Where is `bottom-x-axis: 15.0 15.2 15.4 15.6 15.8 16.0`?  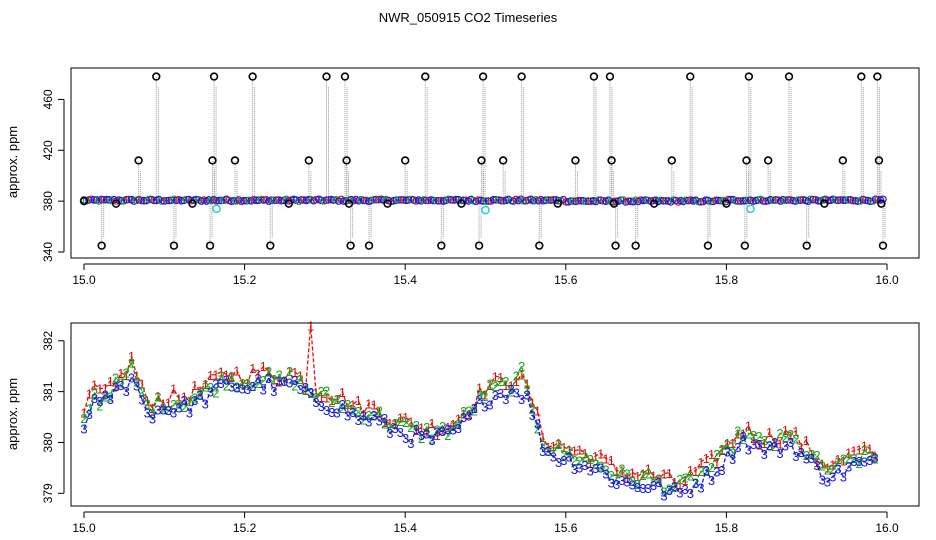 bottom-x-axis: 15.0 15.2 15.4 15.6 15.8 16.0 is located at coordinates (485, 523).